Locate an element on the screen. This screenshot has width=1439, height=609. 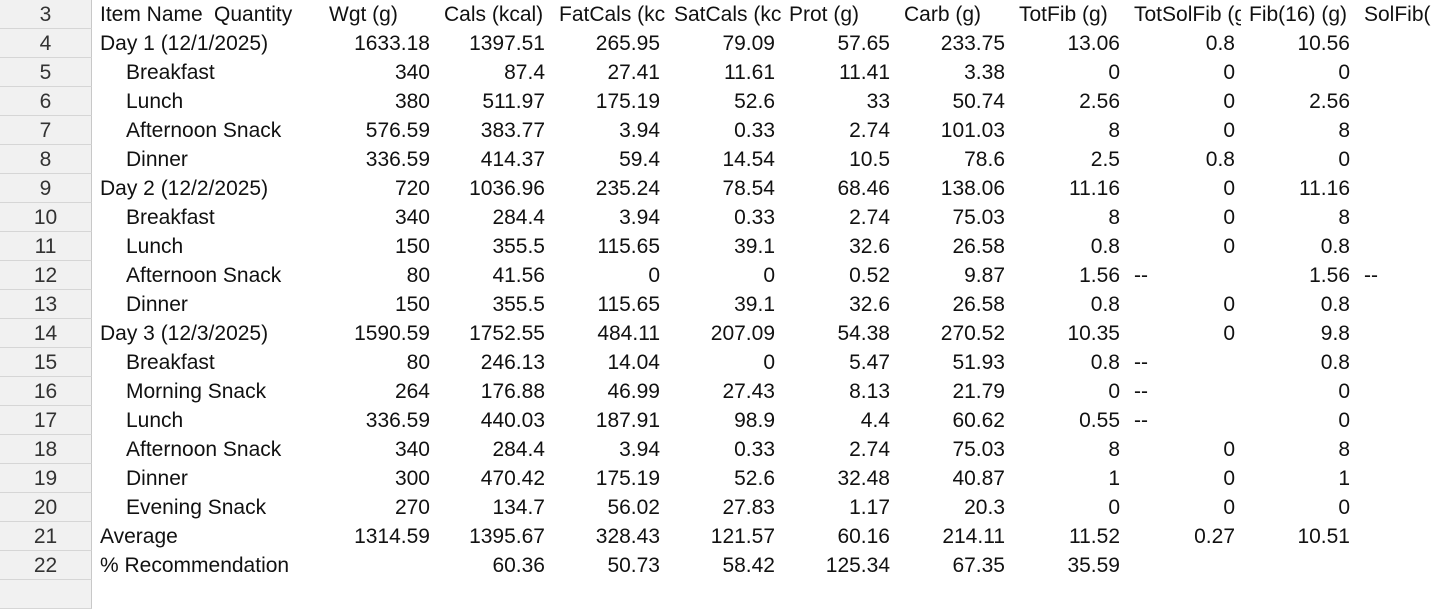
cell-total-fiber: 11.16 is located at coordinates (1094, 188).